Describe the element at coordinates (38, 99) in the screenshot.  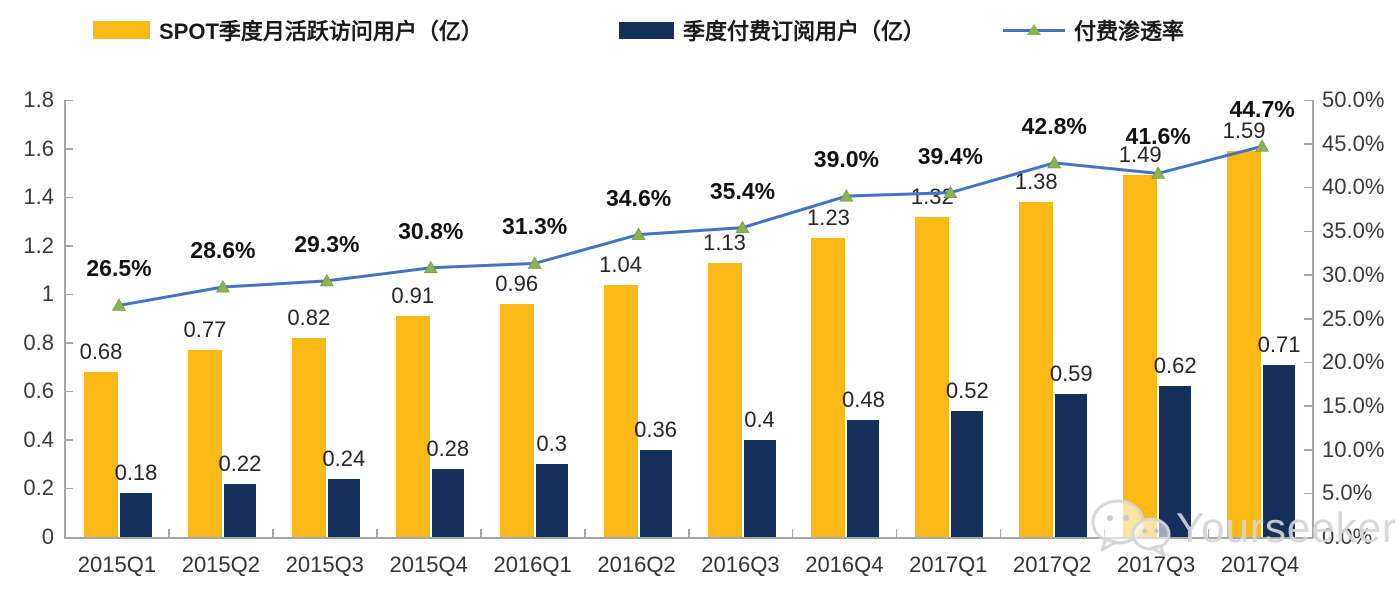
I see `y-axis-left-tick-label: 1.8` at that location.